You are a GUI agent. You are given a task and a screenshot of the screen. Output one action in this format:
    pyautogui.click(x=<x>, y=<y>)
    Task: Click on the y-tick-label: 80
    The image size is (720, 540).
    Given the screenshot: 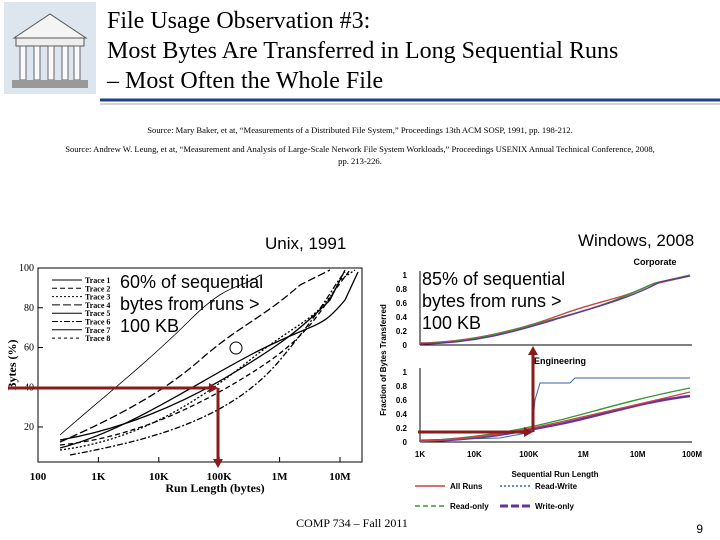 What is the action you would take?
    pyautogui.click(x=29, y=308)
    